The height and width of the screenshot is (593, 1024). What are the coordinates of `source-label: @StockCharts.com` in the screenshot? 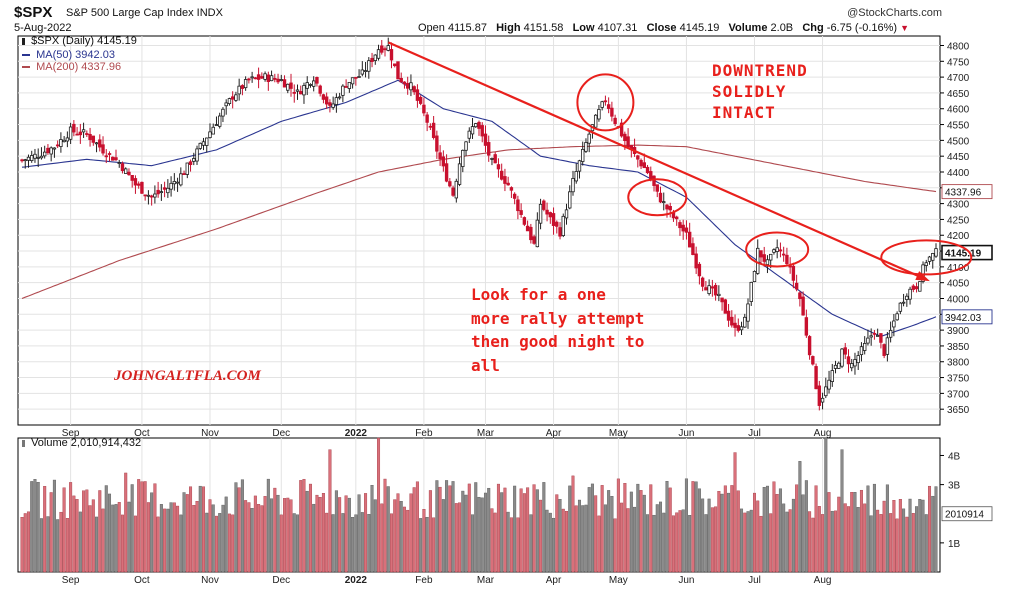 It's located at (894, 13).